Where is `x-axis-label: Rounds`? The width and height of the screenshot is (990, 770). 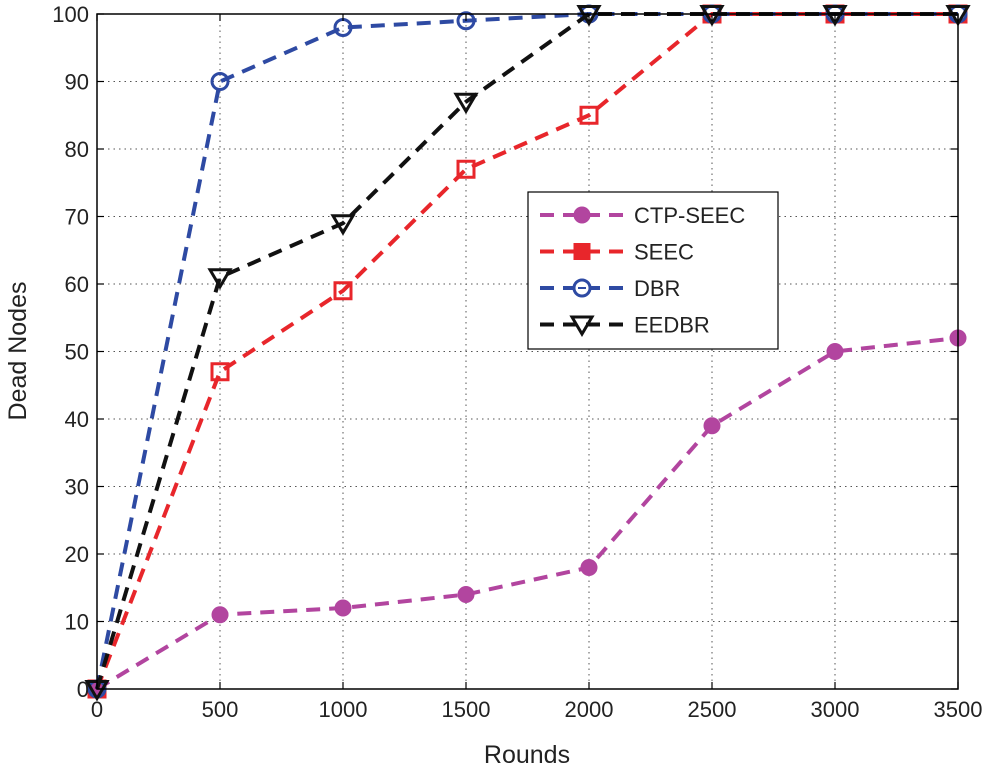
x-axis-label: Rounds is located at coordinates (527, 755).